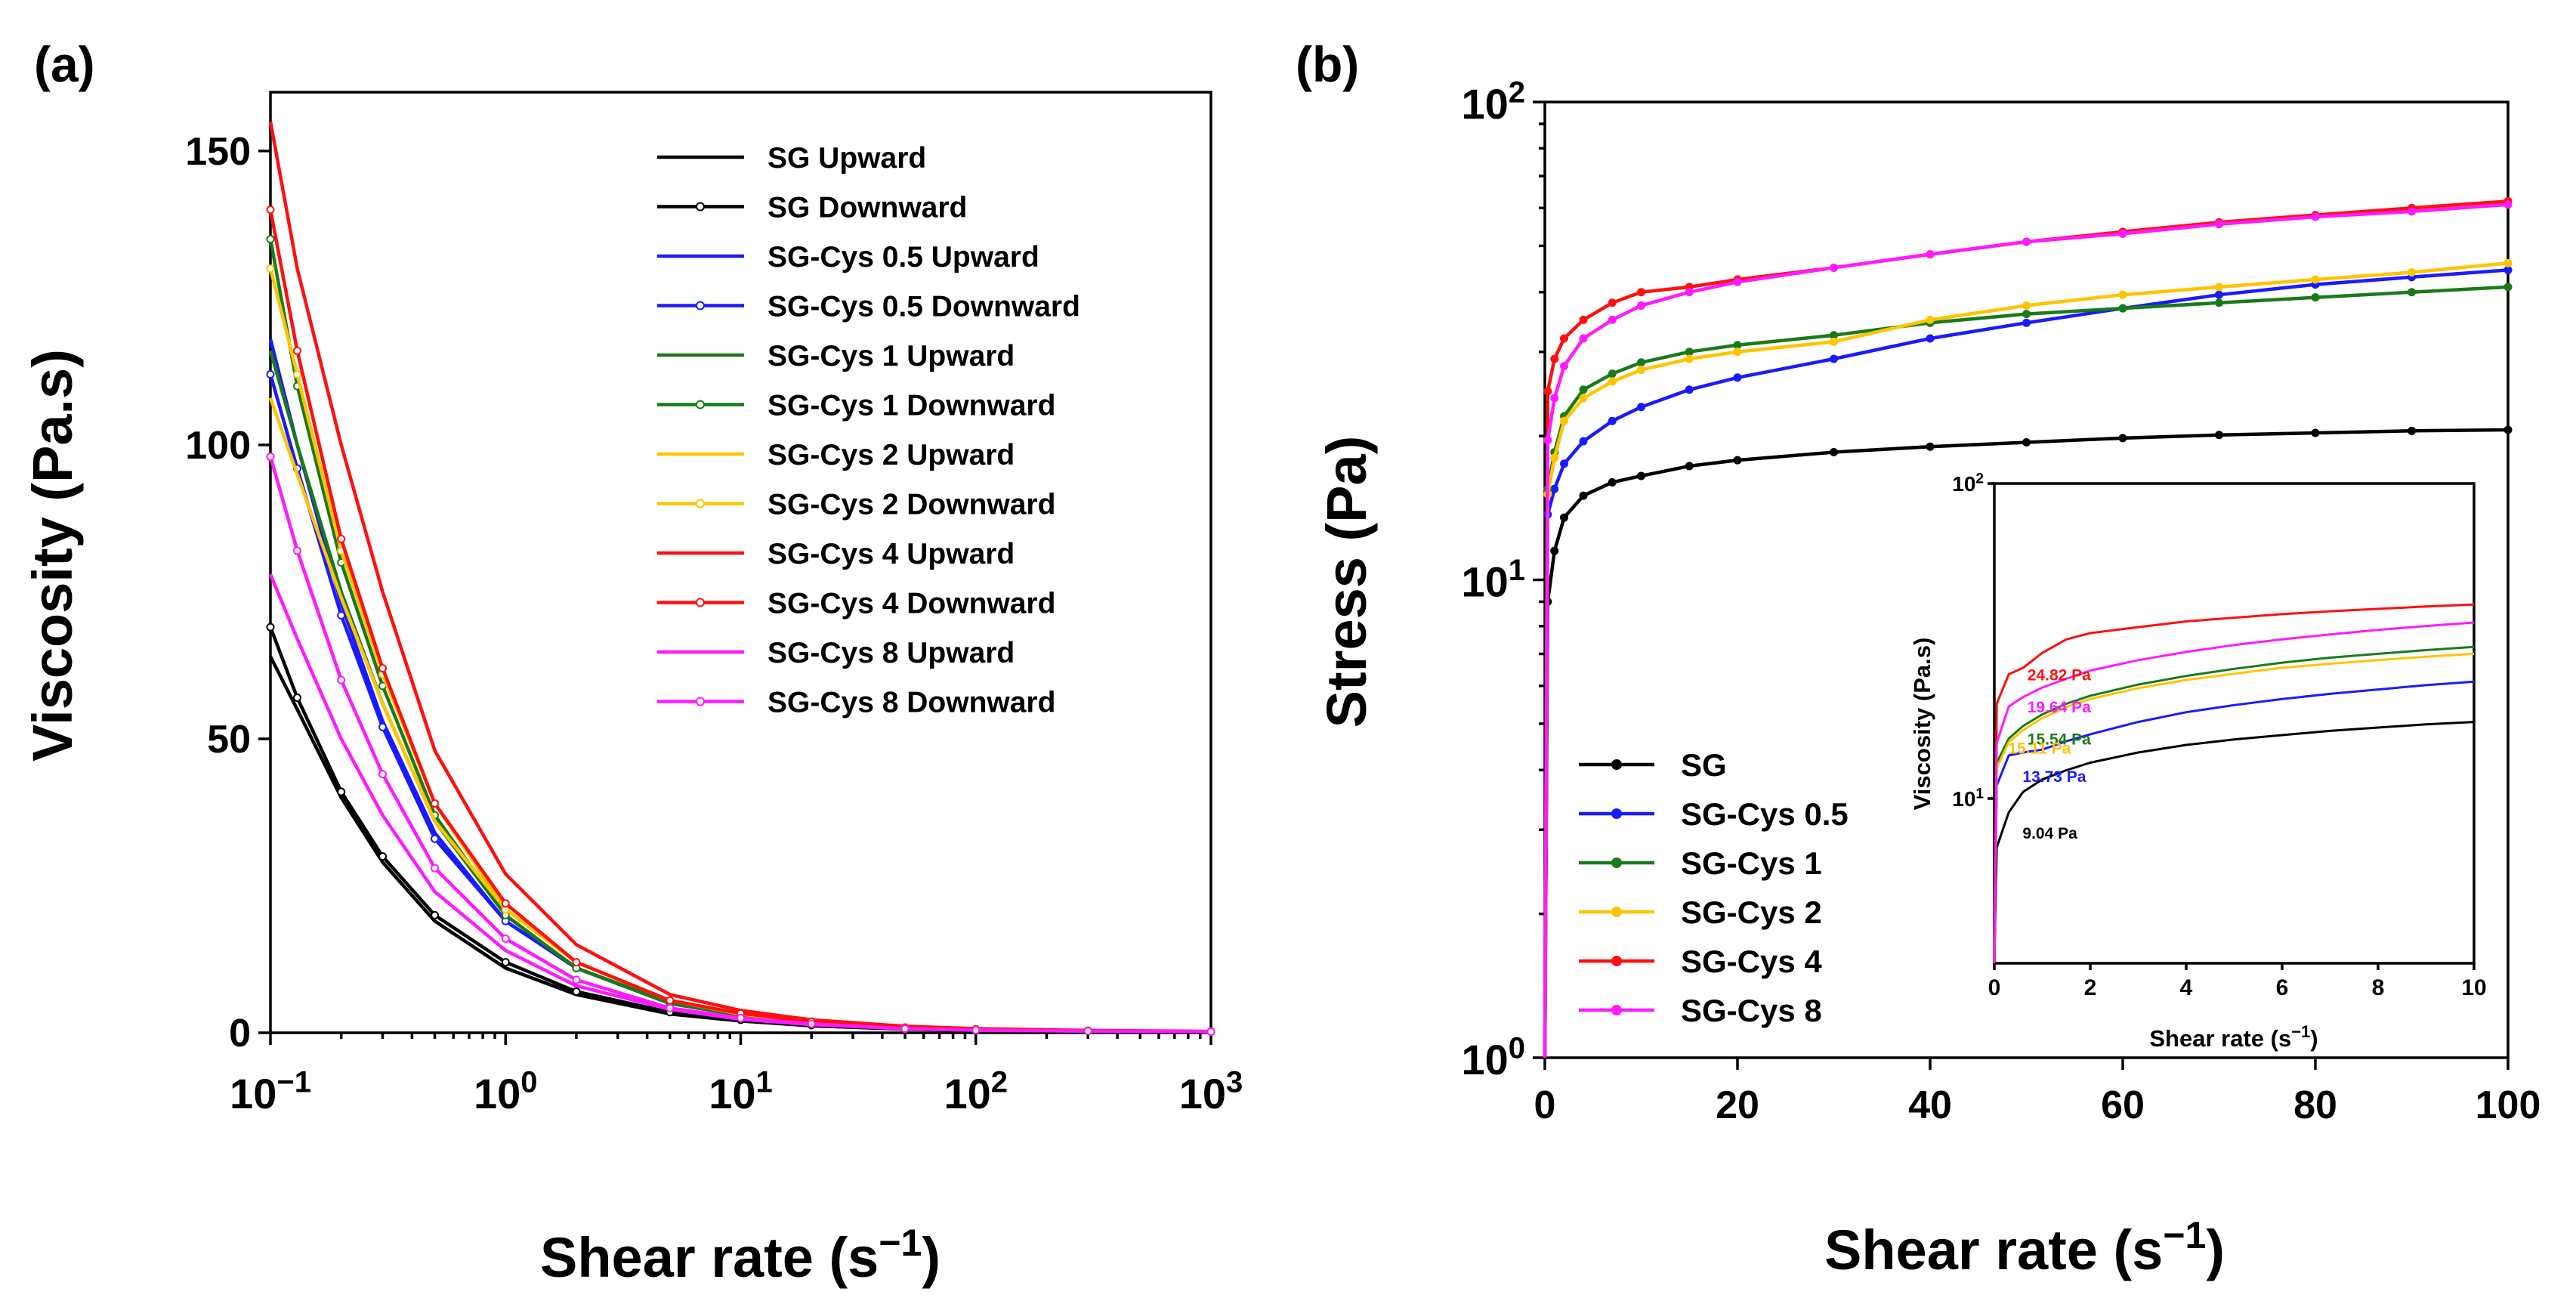  I want to click on point-sg-cys-0-5-downward, so click(435, 838).